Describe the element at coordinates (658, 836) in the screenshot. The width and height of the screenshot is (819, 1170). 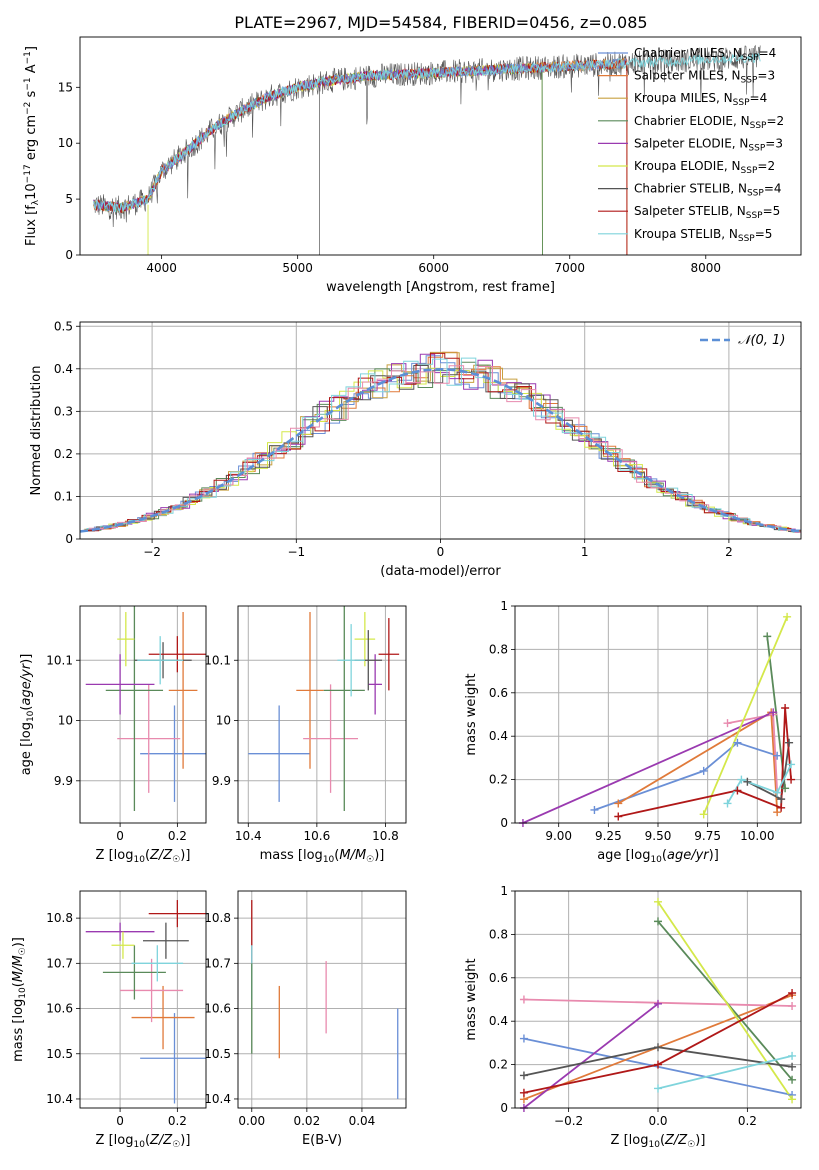
I see `x-tick-label: 9.50` at that location.